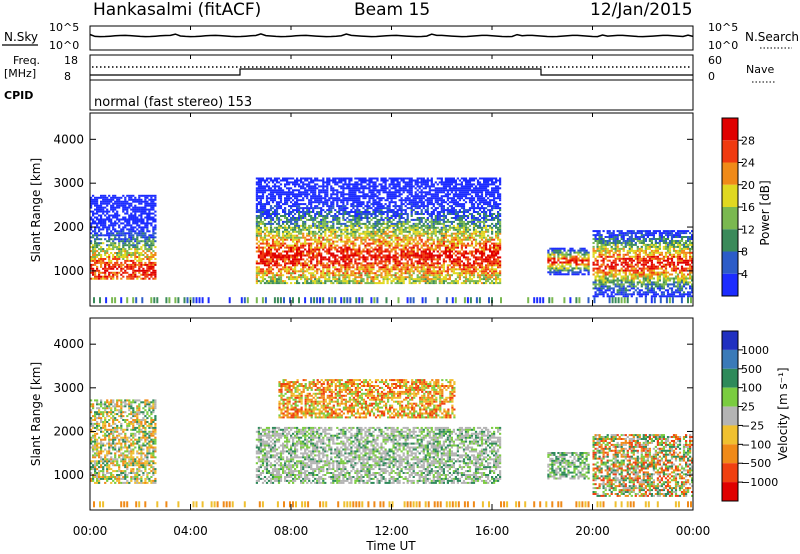  I want to click on noise-tick-low: 10^0, so click(64, 45).